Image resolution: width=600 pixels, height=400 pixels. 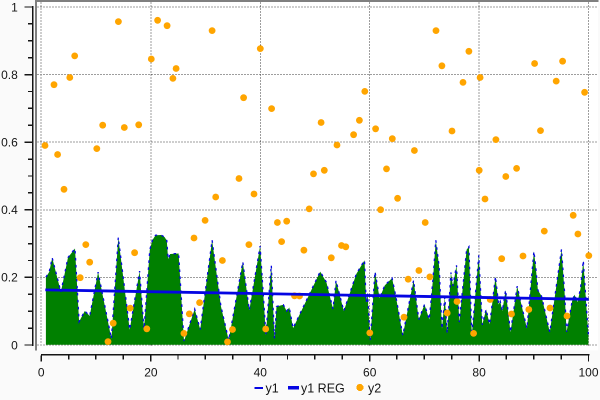 What do you see at coordinates (9, 143) in the screenshot?
I see `svg-text: 0.6` at bounding box center [9, 143].